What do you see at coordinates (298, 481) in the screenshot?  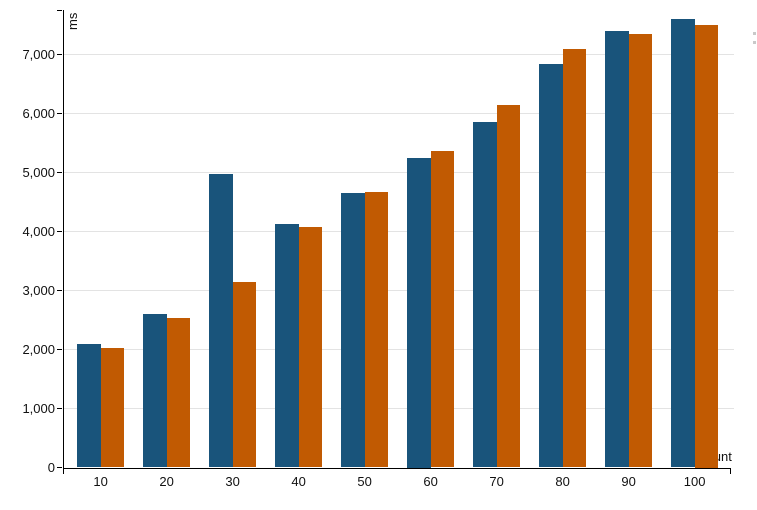 I see `x-tick-label: 40` at bounding box center [298, 481].